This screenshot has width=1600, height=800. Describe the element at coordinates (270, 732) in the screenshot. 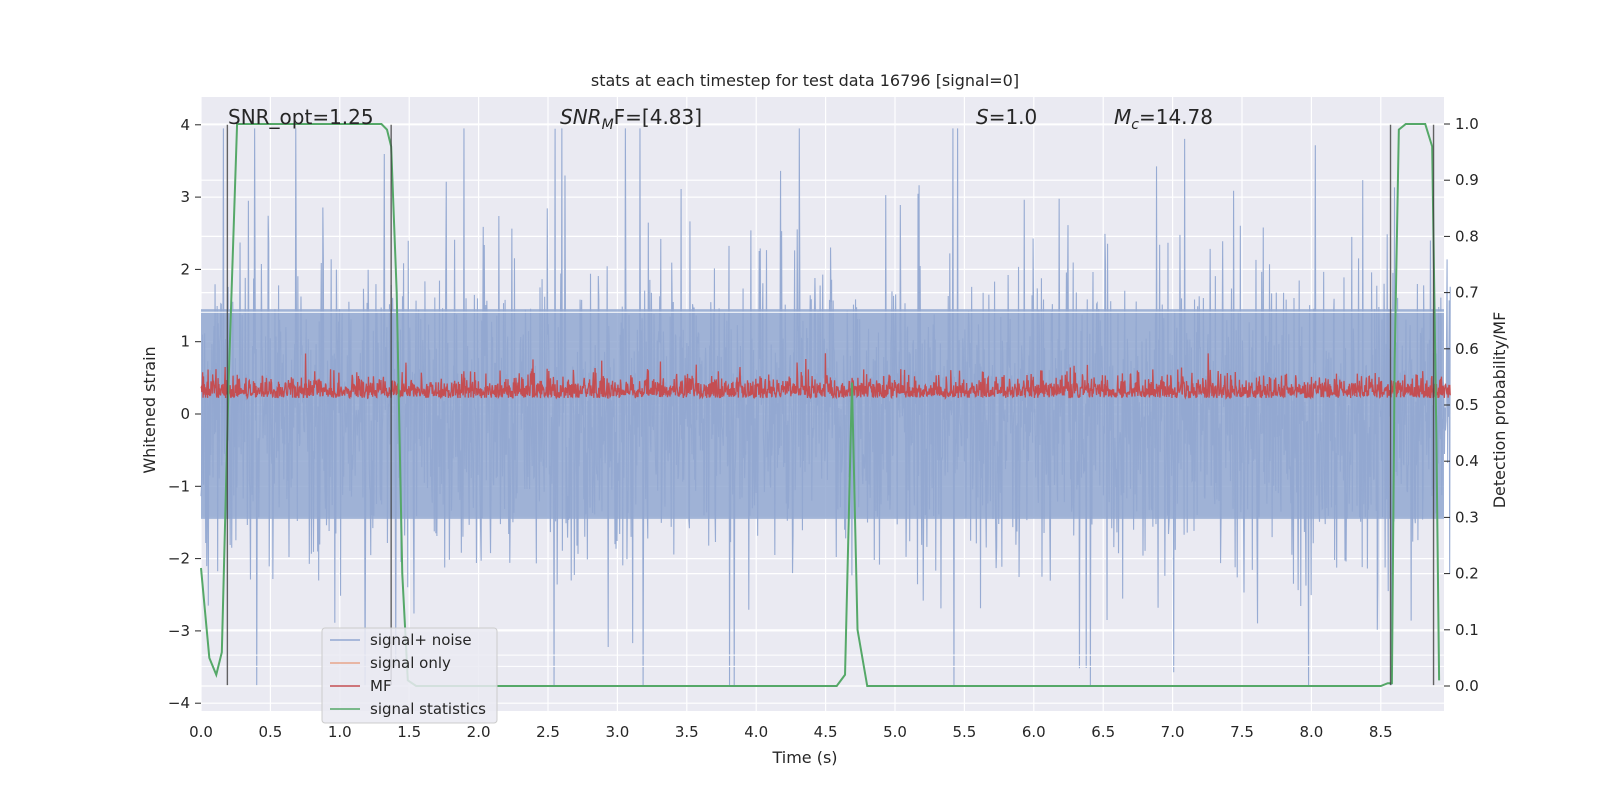

I see `x-tick-label: 0.5` at that location.